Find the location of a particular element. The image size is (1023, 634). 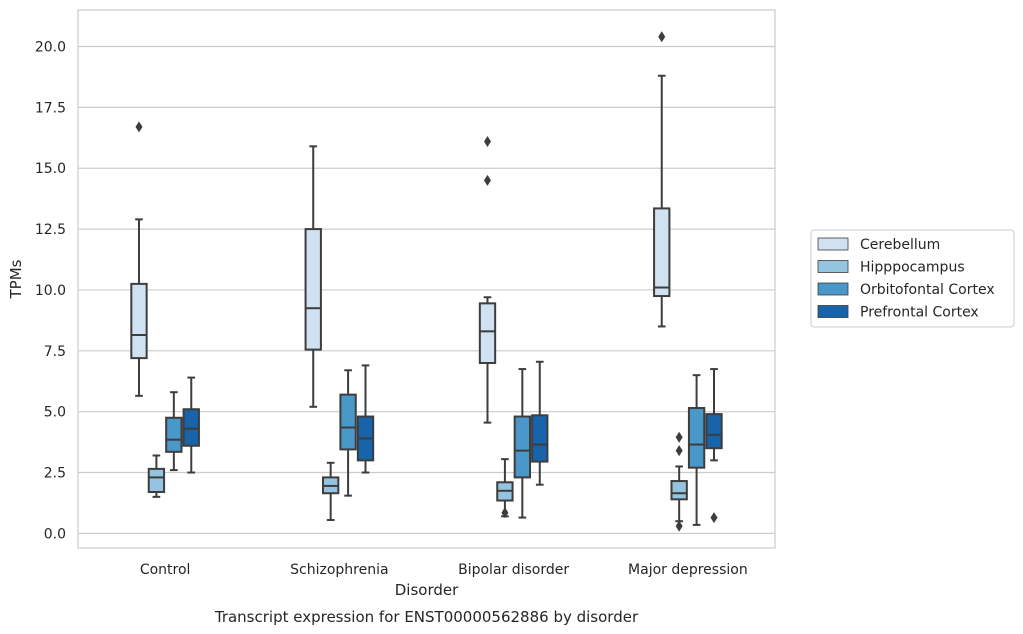

y-tick-label: 10.0 is located at coordinates (50, 291).